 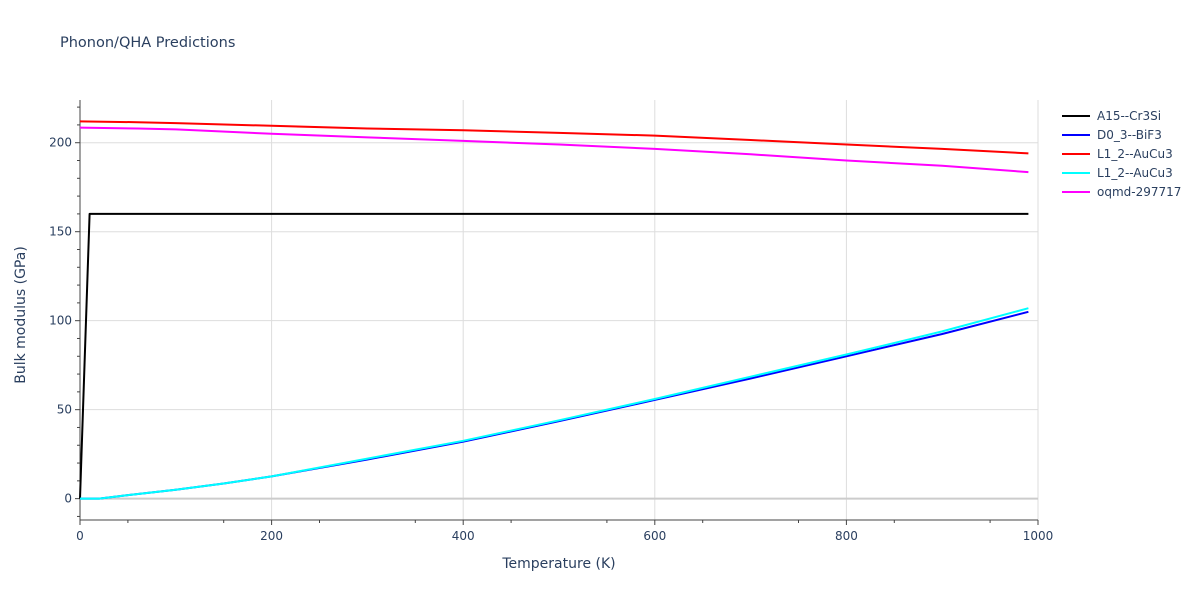 What do you see at coordinates (463, 536) in the screenshot?
I see `x-tick-label: 400` at bounding box center [463, 536].